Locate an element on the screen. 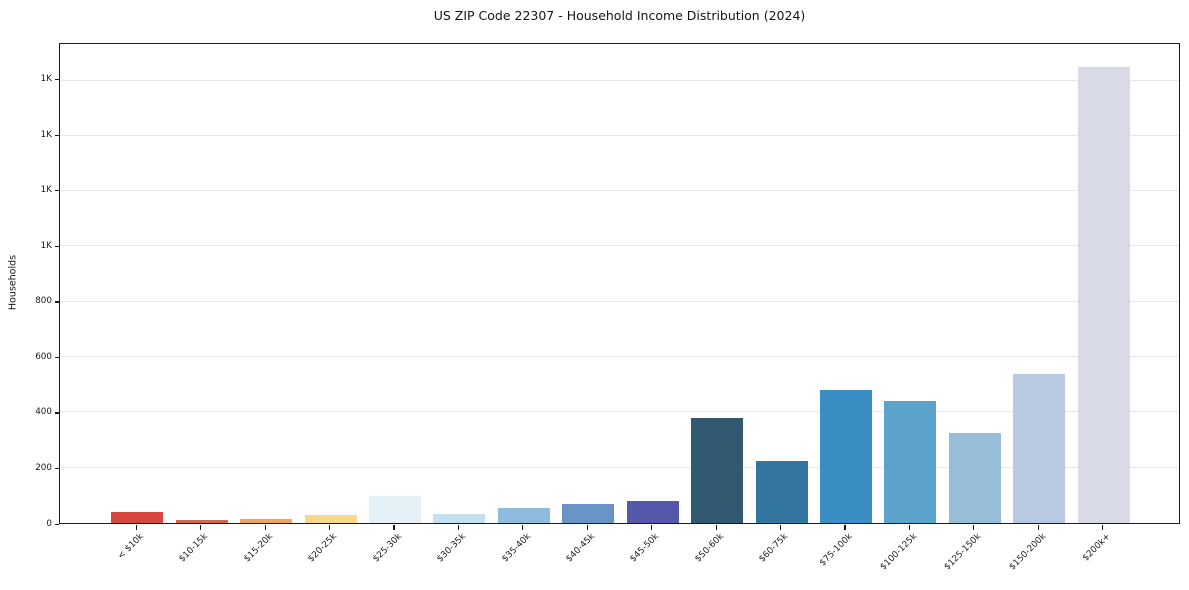 Image resolution: width=1189 pixels, height=590 pixels. bar-10-15k is located at coordinates (201, 521).